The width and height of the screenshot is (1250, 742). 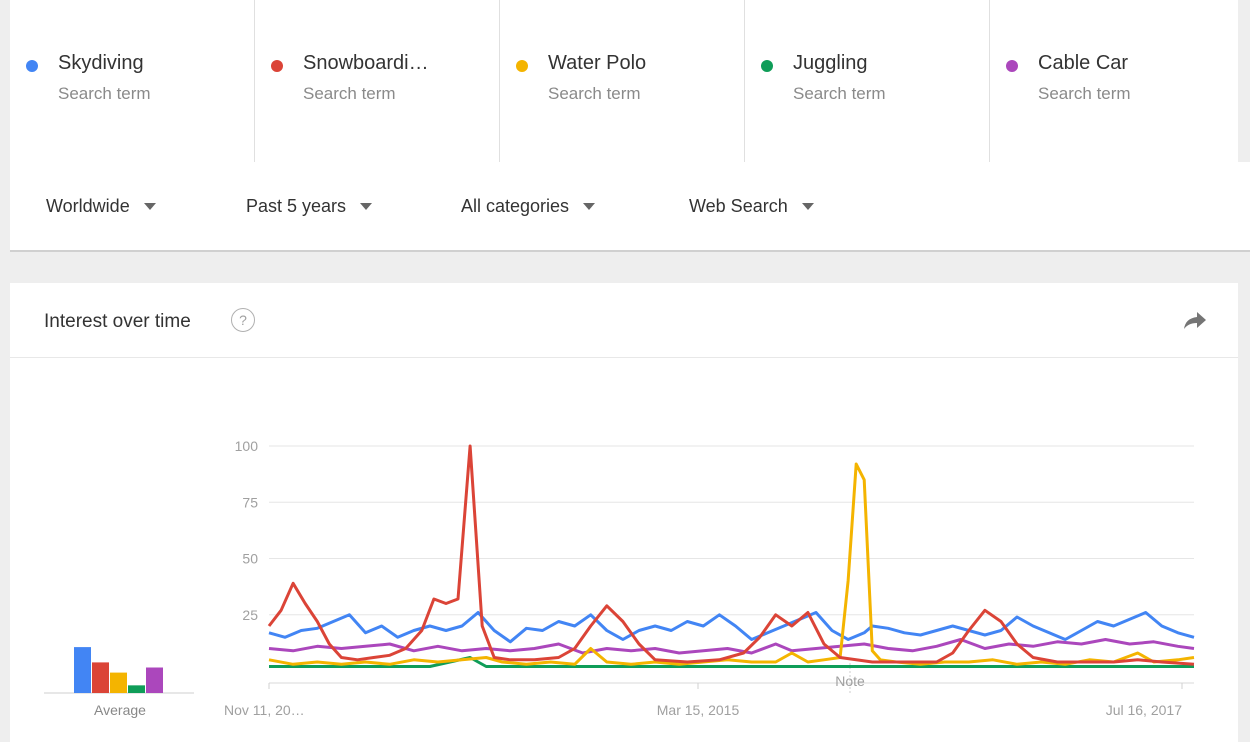 What do you see at coordinates (1144, 710) in the screenshot?
I see `x-tick-label: Jul 16, 2017` at bounding box center [1144, 710].